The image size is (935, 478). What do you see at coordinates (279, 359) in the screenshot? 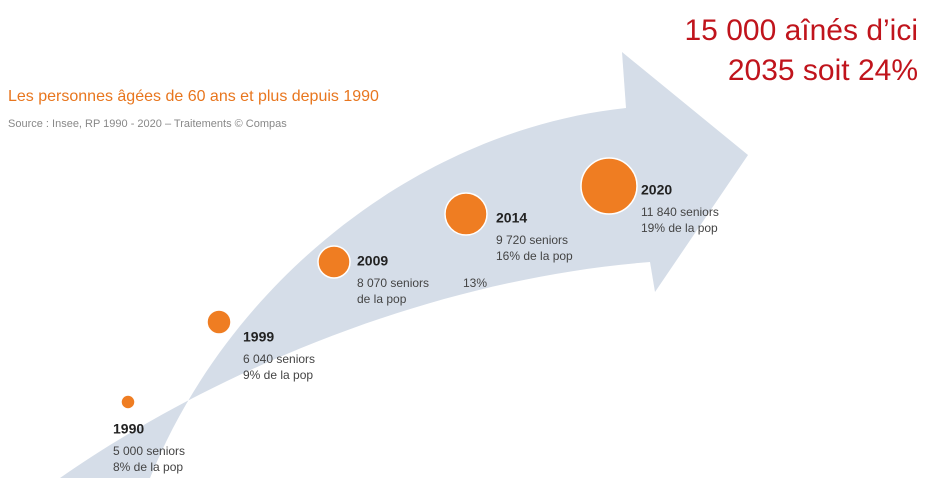
I see `milestone-detail: 6 040 seniors` at bounding box center [279, 359].